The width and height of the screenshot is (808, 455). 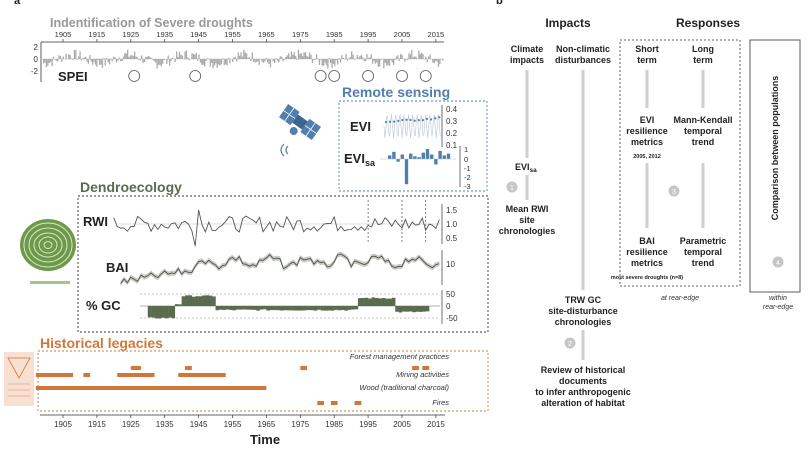 What do you see at coordinates (647, 54) in the screenshot?
I see `short-term: Short term` at bounding box center [647, 54].